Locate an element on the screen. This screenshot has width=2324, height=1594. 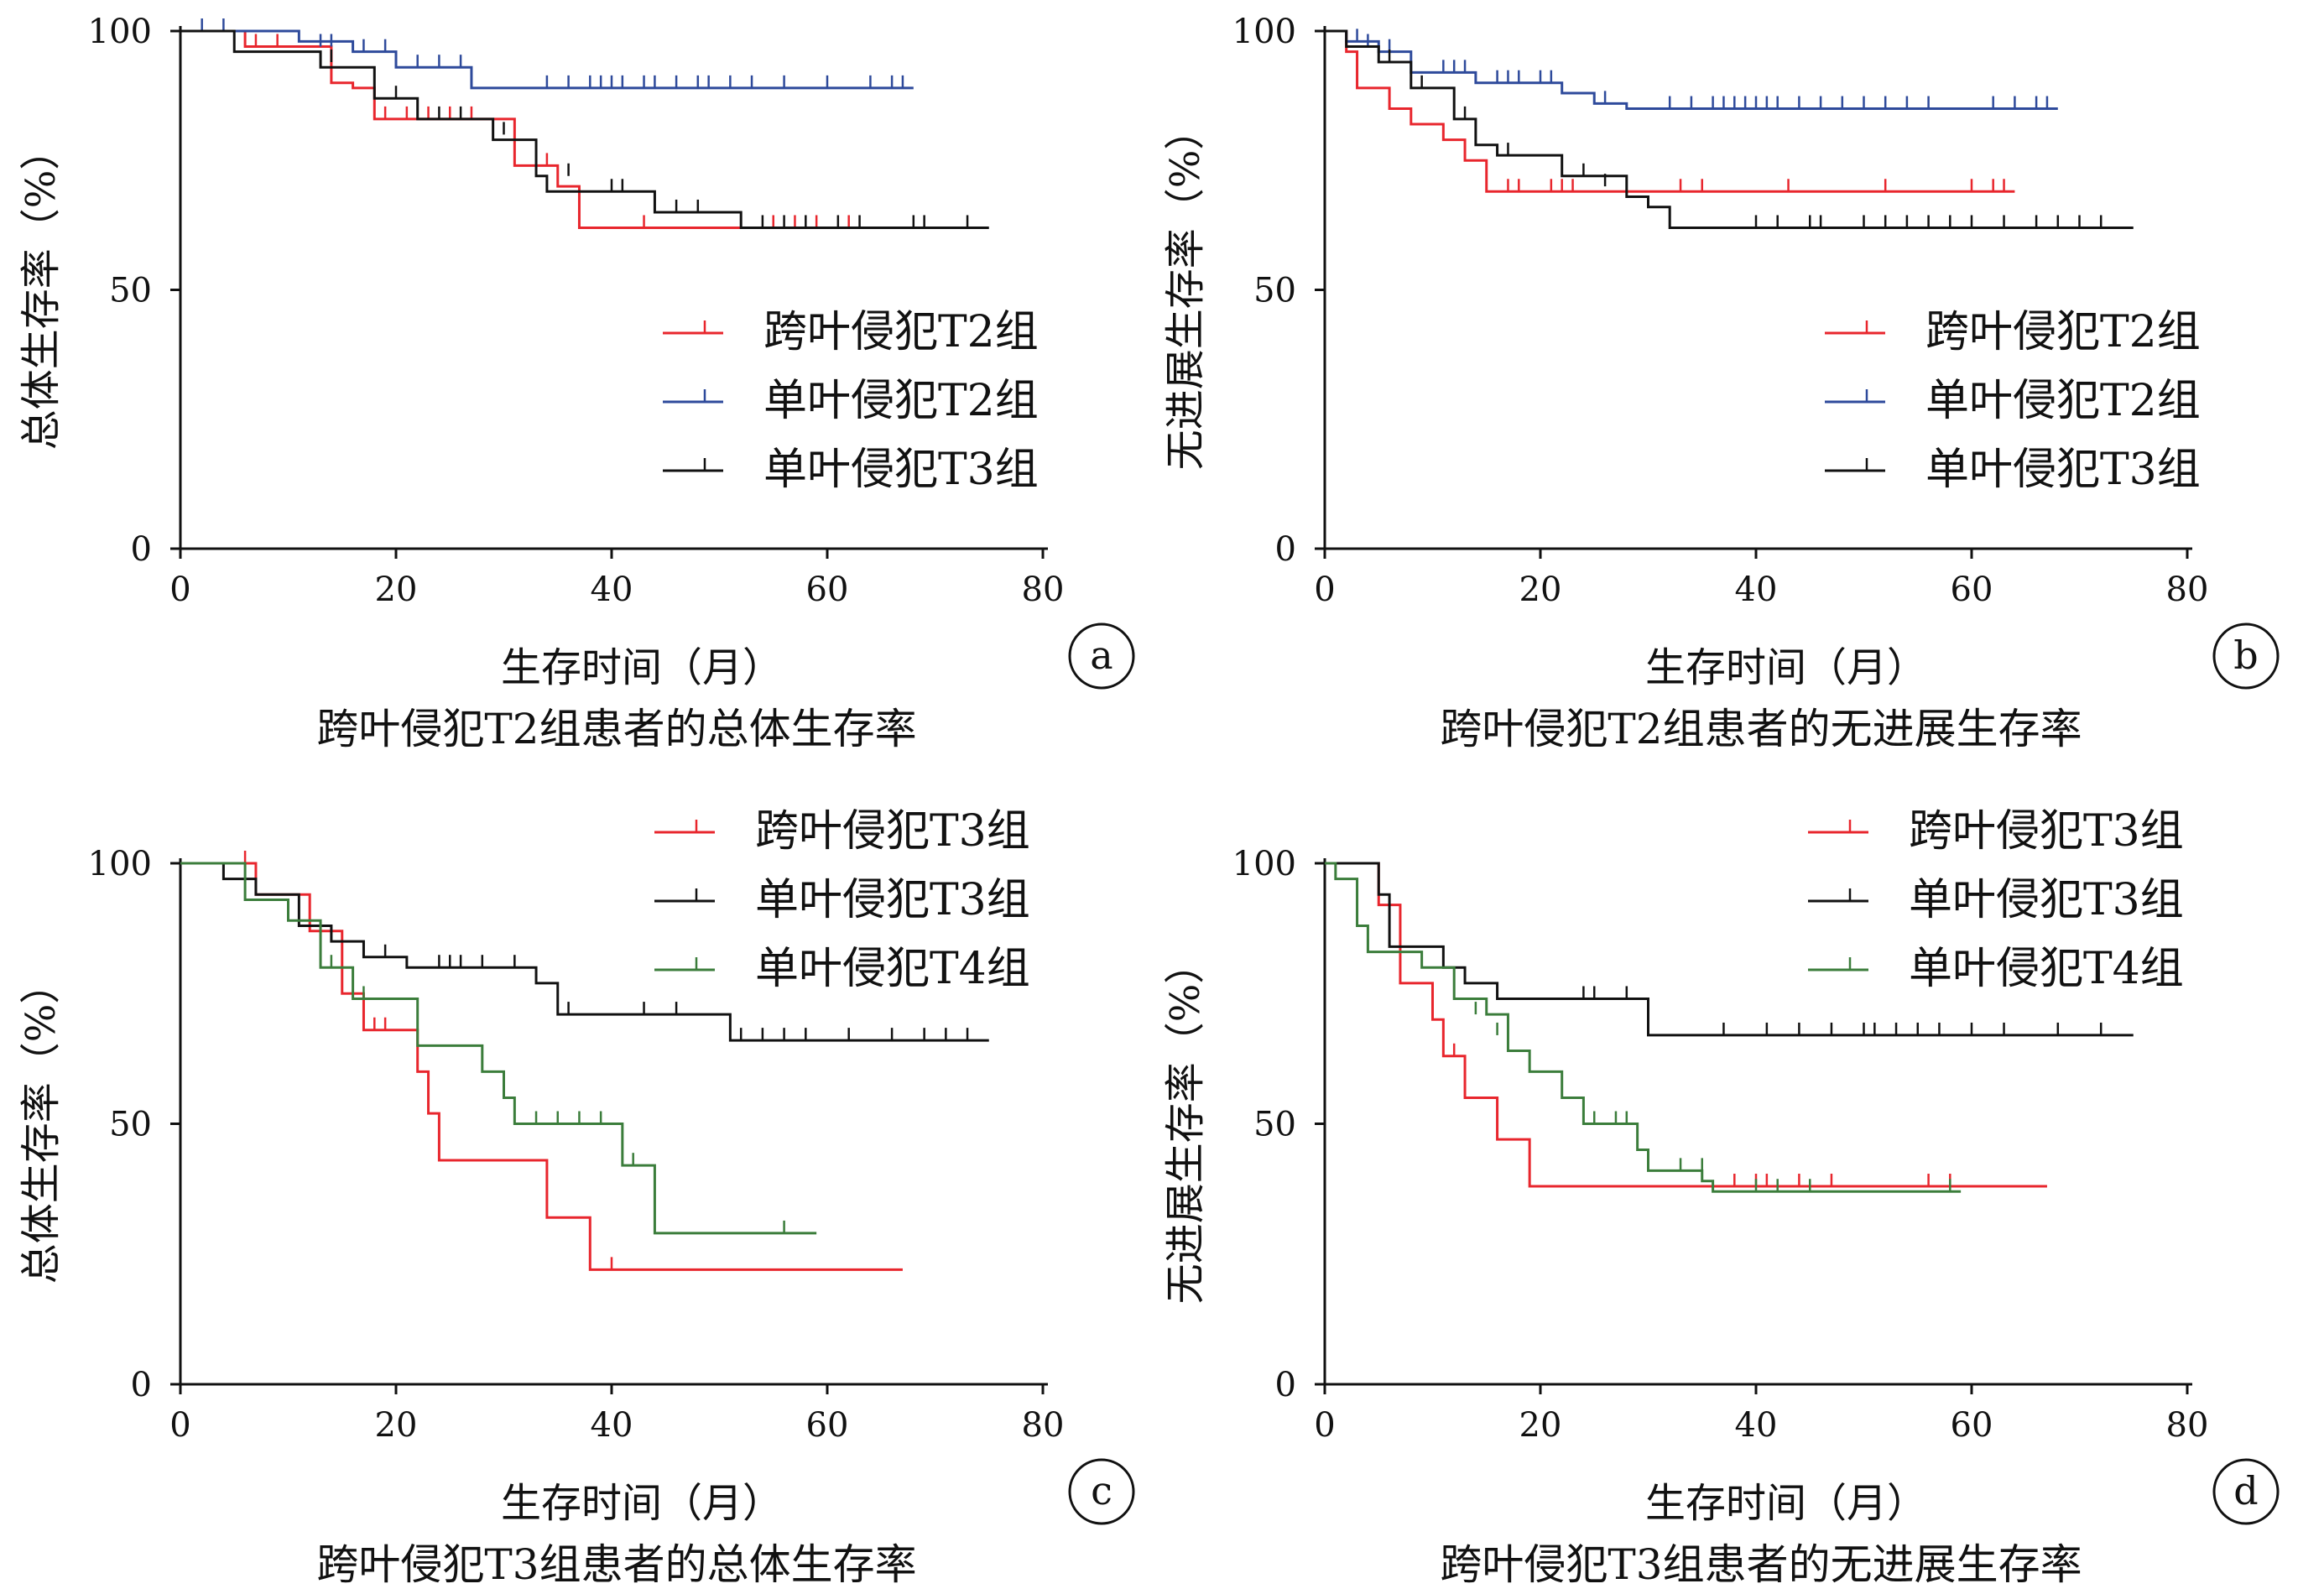
panel-caption: 跨叶侵犯T3组患者的总体生存率 is located at coordinates (616, 1564).